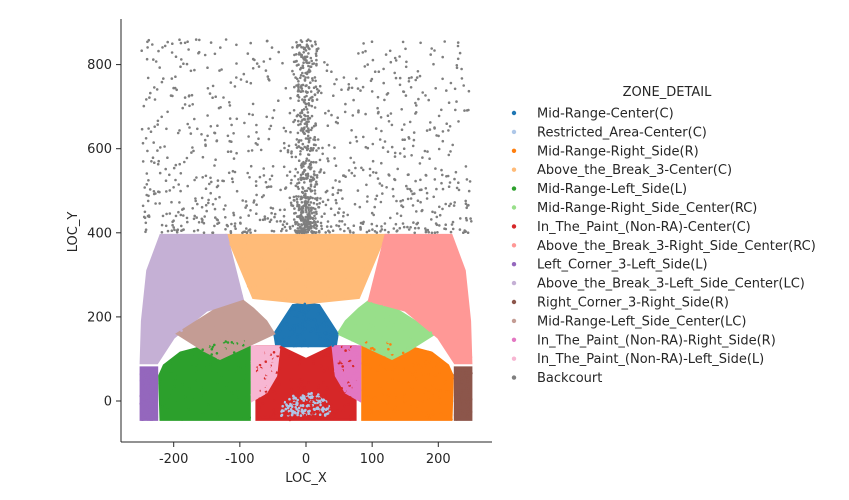 This screenshot has width=849, height=500. Describe the element at coordinates (305, 454) in the screenshot. I see `x-axis-ticks: -200 -100 0 100 200` at that location.